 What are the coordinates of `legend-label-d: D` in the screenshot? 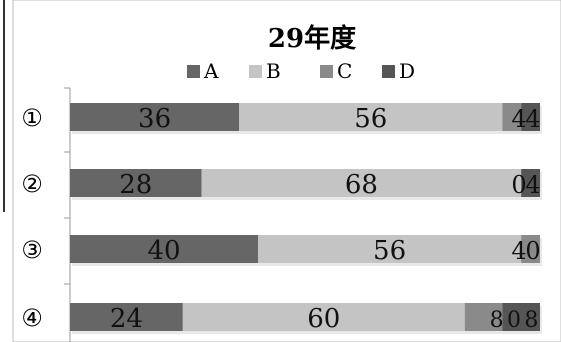 It's located at (407, 71).